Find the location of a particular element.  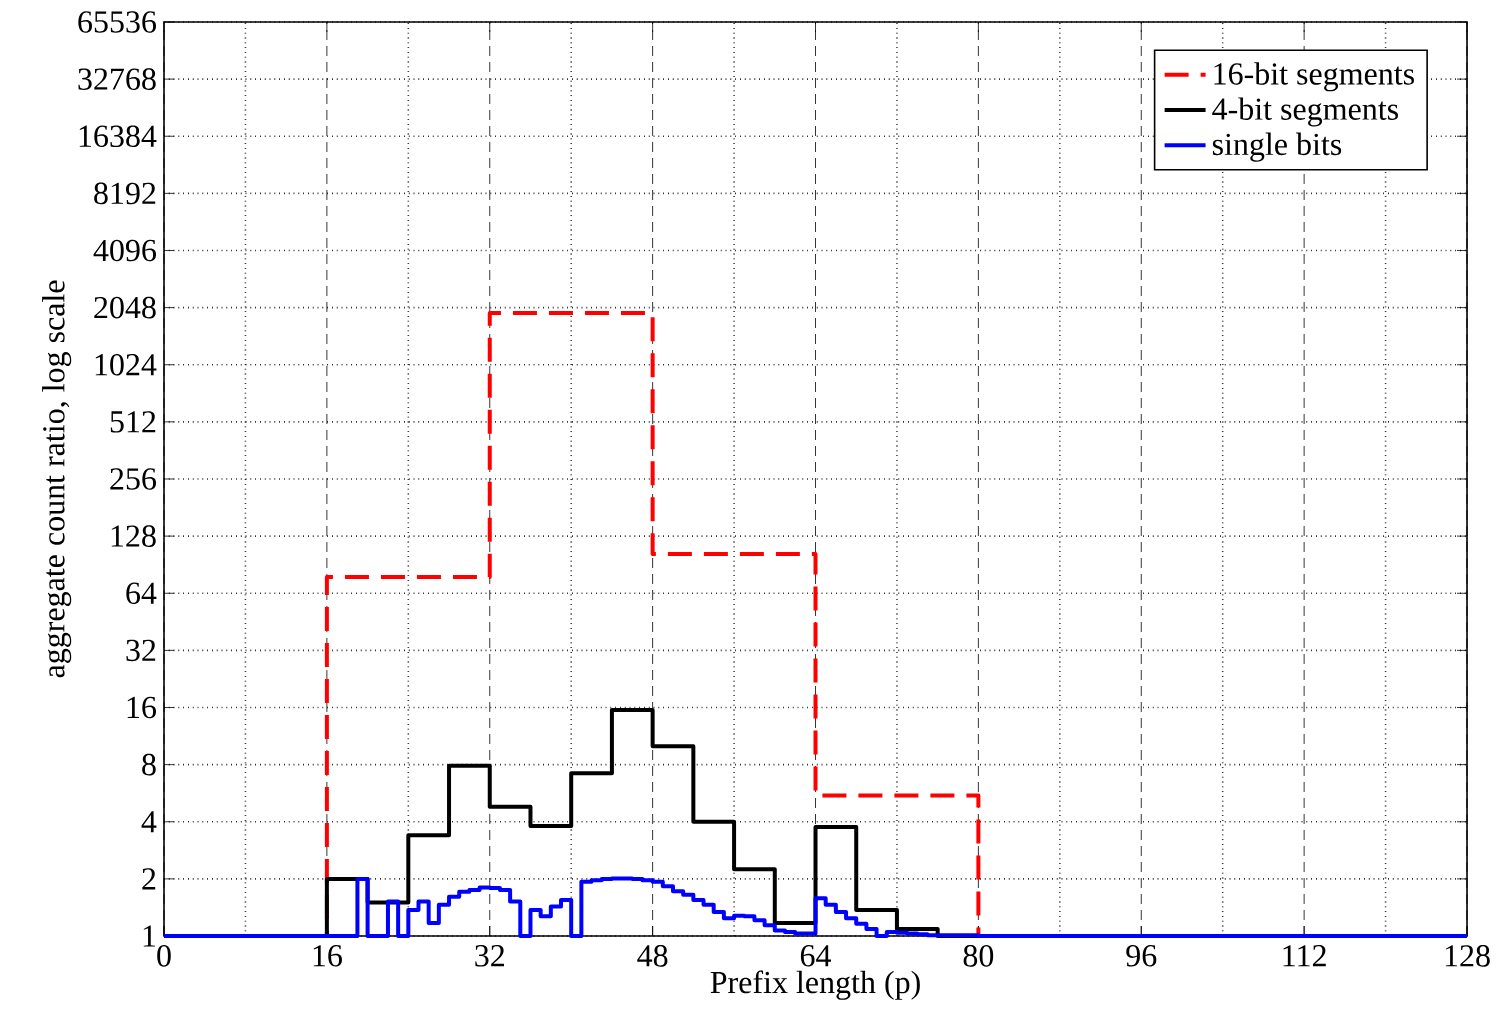

y-axis-title: aggregate count ratio, log scale is located at coordinates (57, 479).